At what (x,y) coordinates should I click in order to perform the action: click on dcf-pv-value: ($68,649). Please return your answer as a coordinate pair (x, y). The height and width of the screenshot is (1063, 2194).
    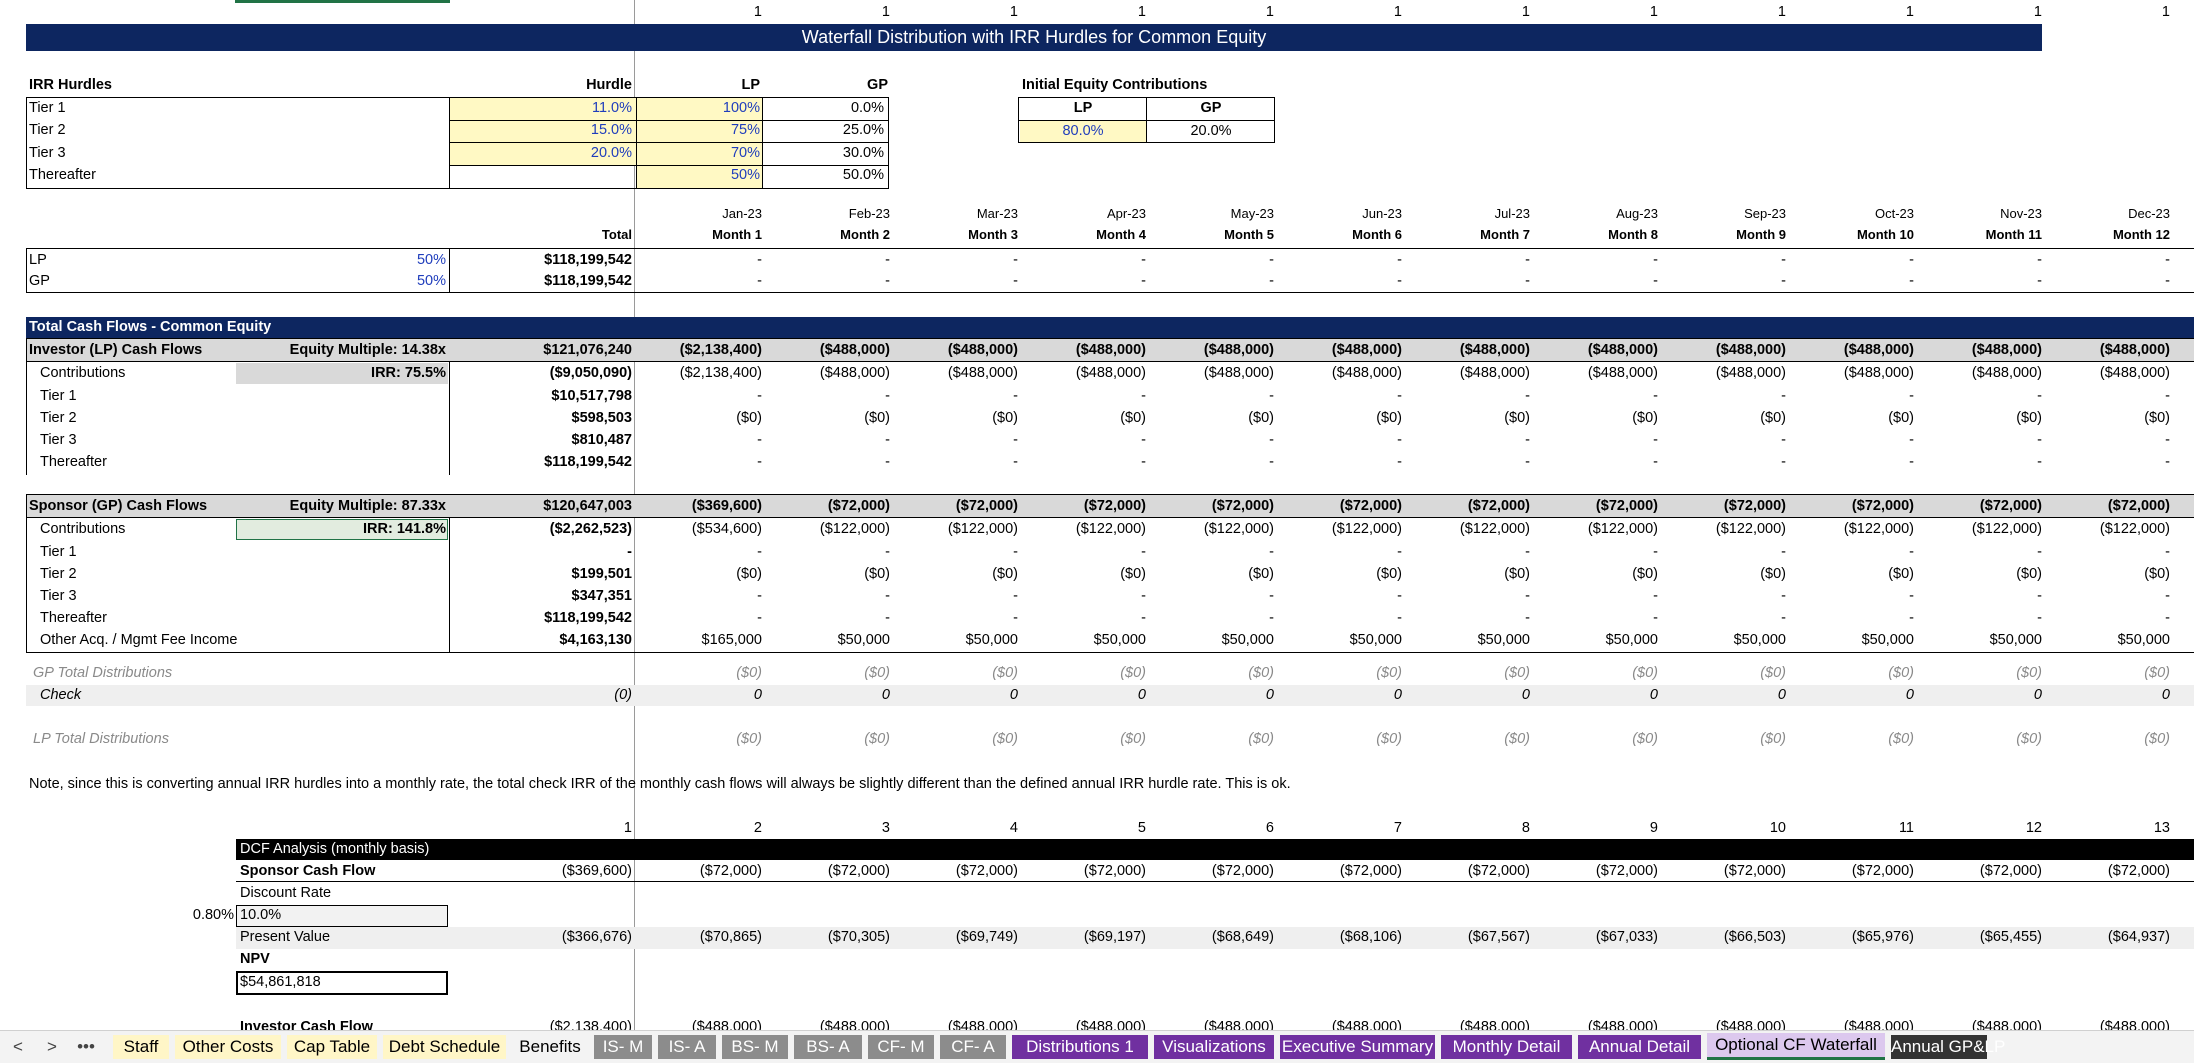
    Looking at the image, I should click on (1242, 937).